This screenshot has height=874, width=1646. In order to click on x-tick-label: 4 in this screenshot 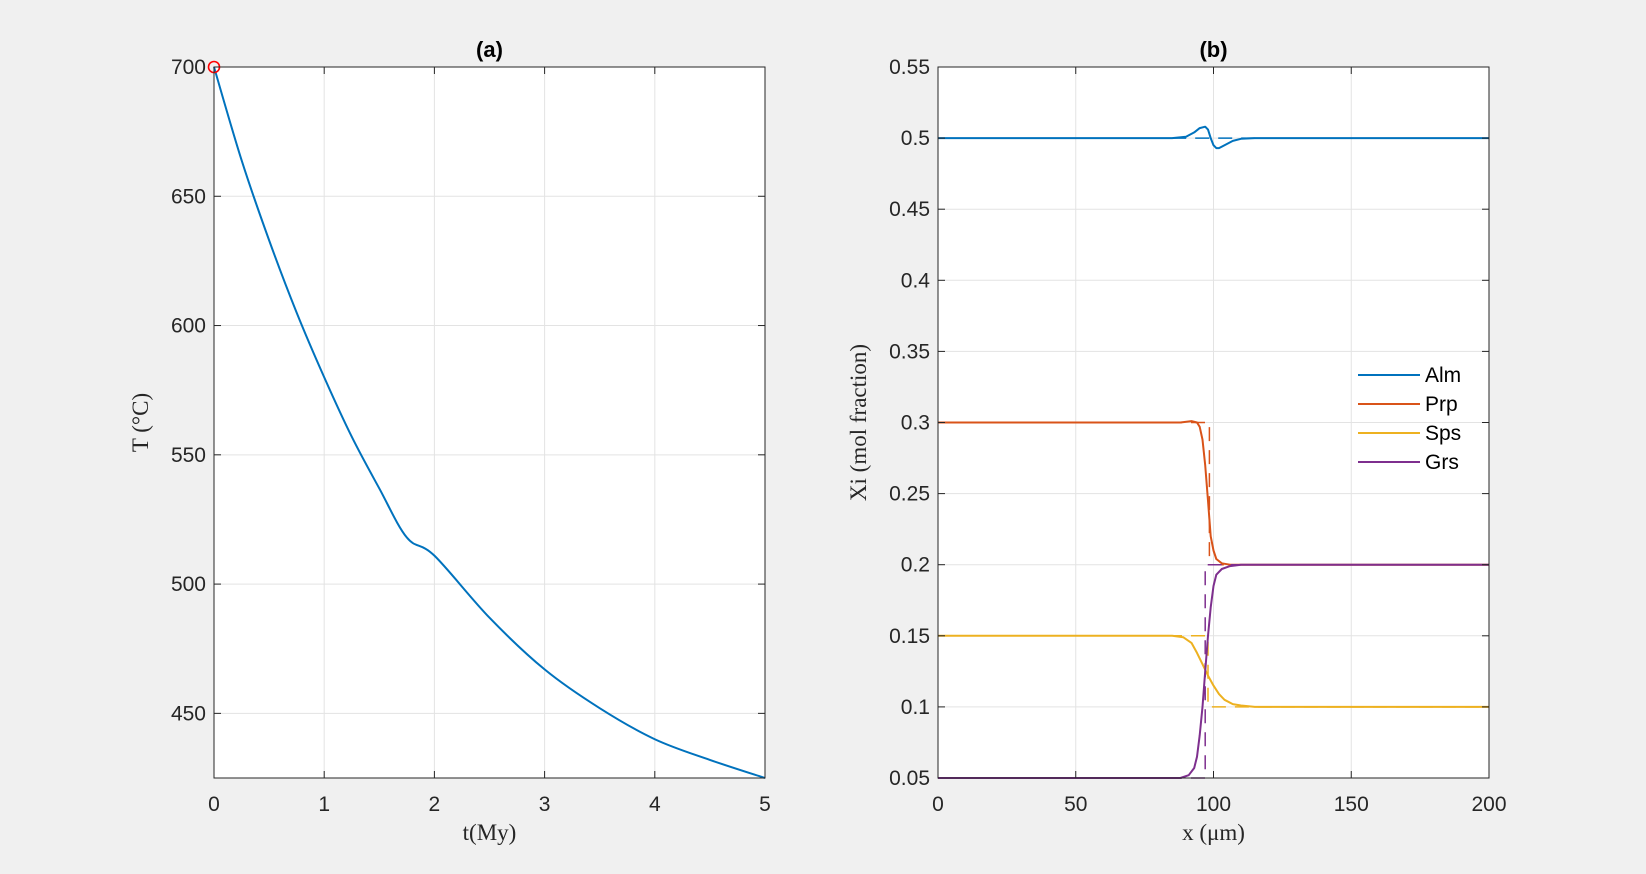, I will do `click(655, 804)`.